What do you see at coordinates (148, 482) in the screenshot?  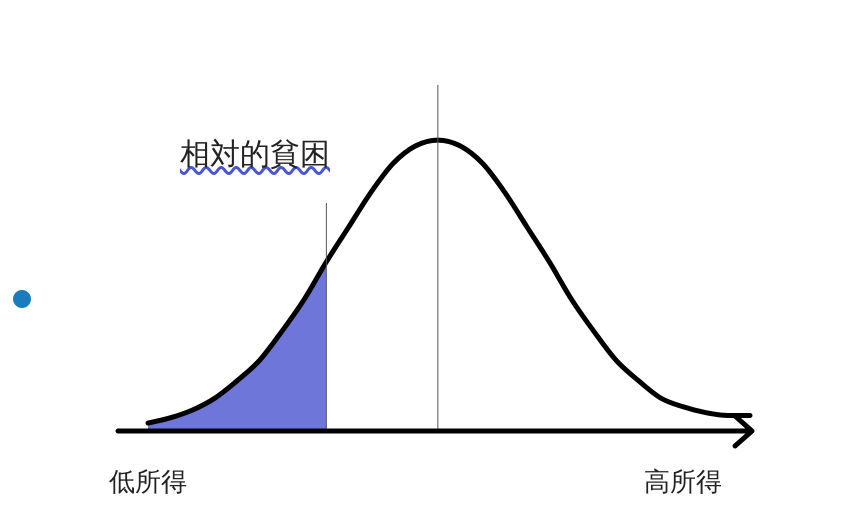 I see `x-tick-label: 低所得` at bounding box center [148, 482].